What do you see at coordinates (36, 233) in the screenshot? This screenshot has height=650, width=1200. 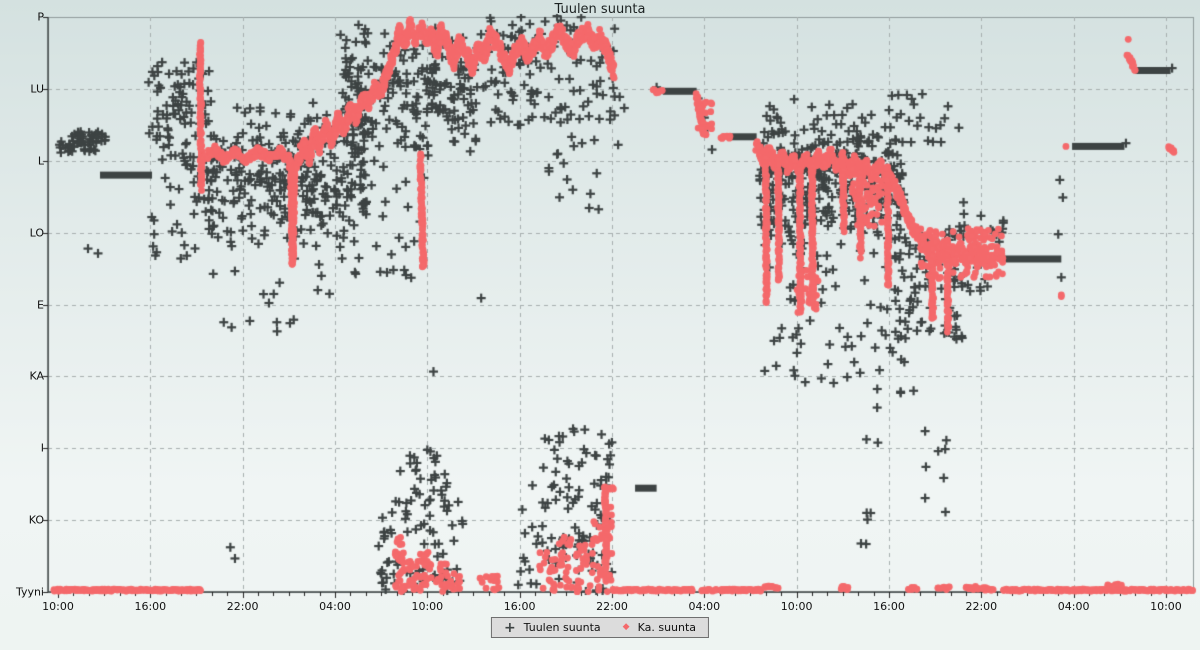 I see `y-axis-label-lo: LO` at bounding box center [36, 233].